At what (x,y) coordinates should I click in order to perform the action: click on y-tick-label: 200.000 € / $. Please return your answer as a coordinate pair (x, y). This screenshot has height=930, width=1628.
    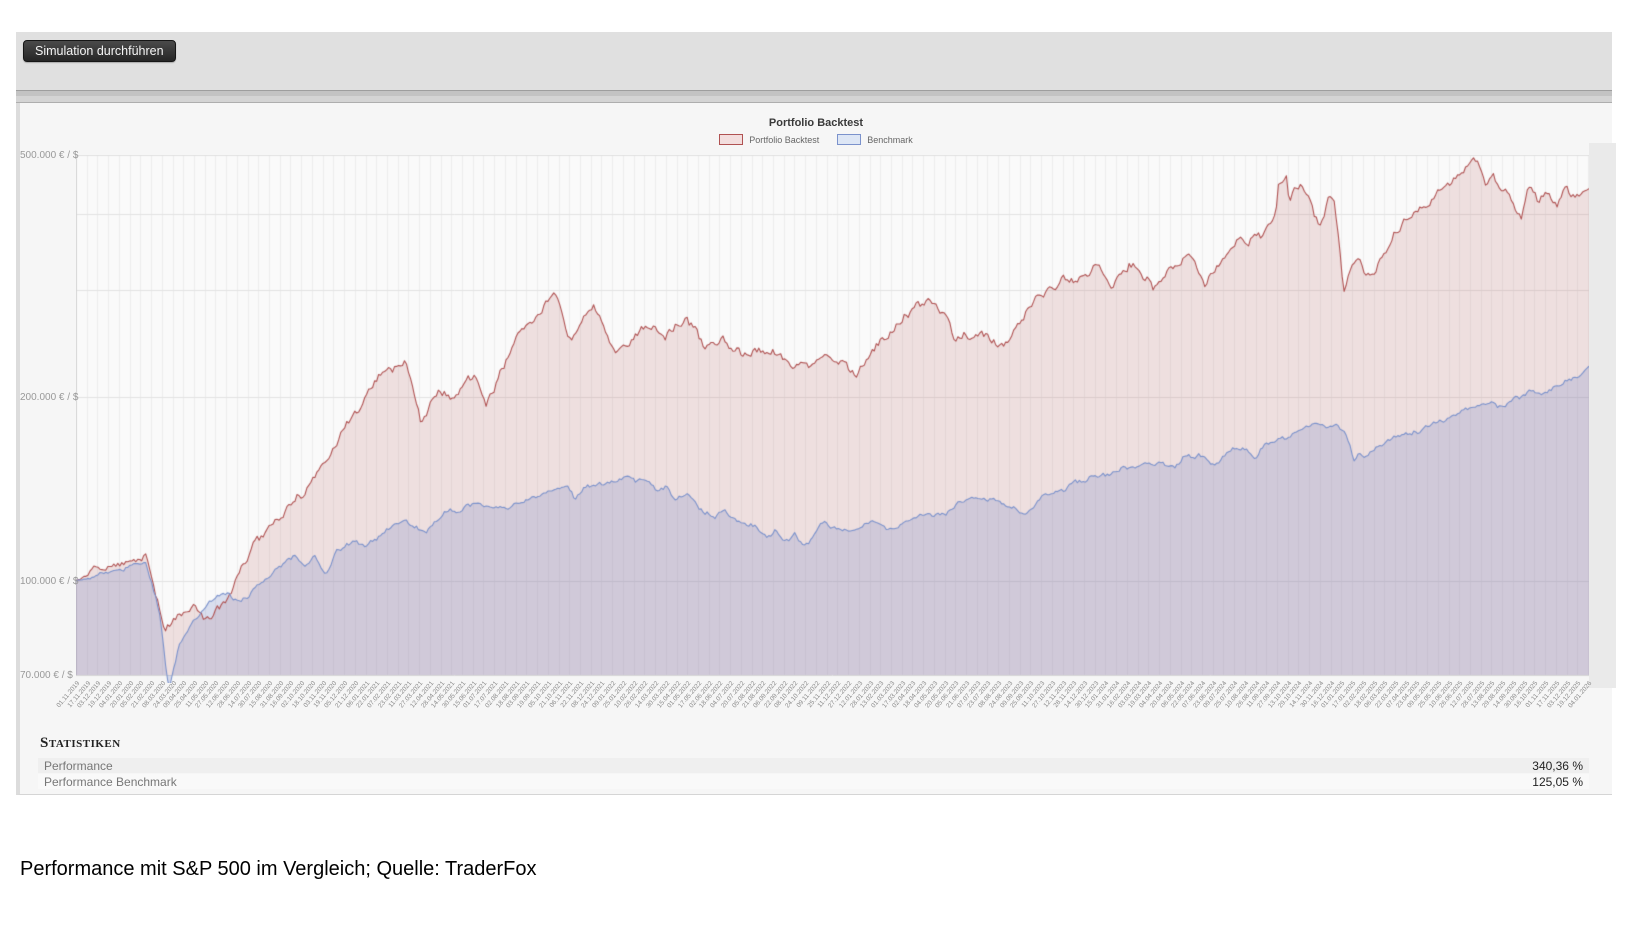
    Looking at the image, I should click on (49, 398).